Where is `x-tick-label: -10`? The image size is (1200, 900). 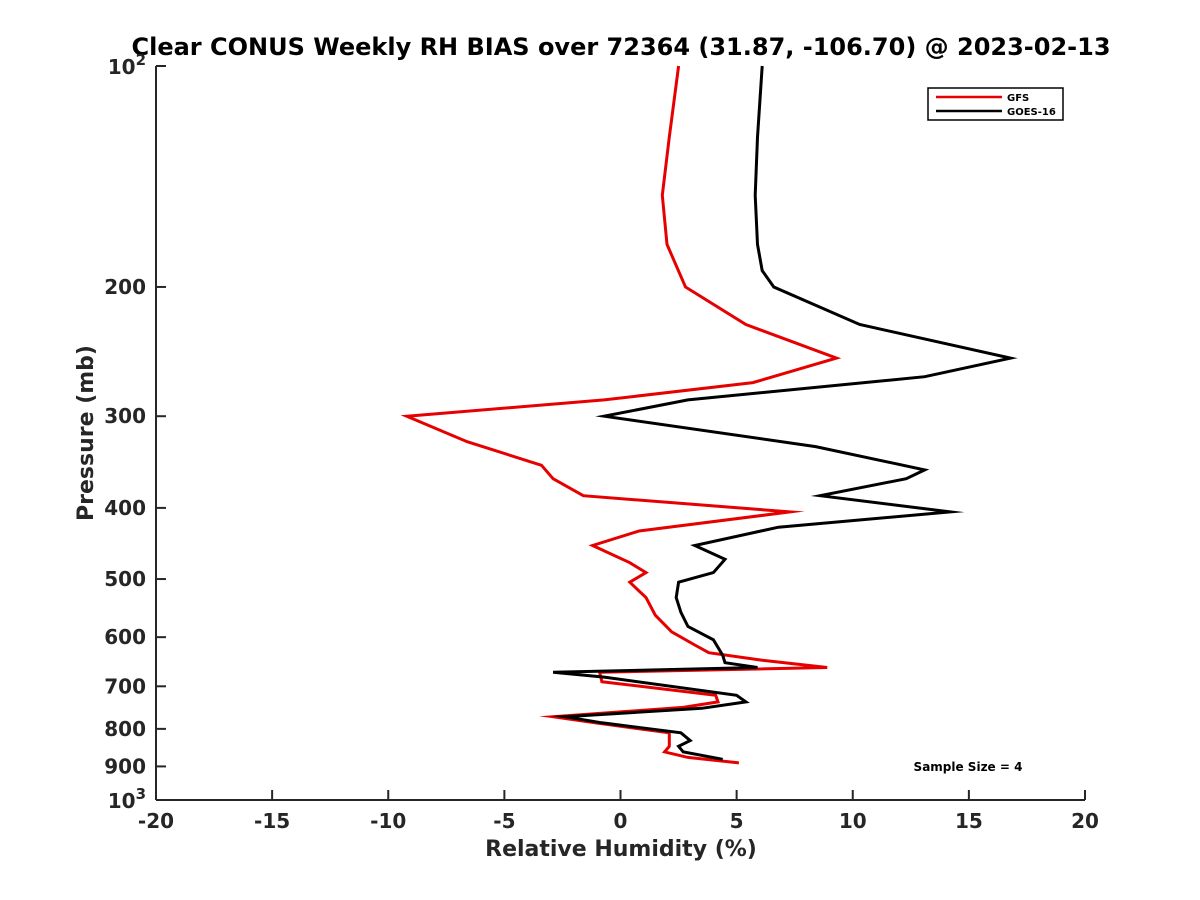 x-tick-label: -10 is located at coordinates (388, 821).